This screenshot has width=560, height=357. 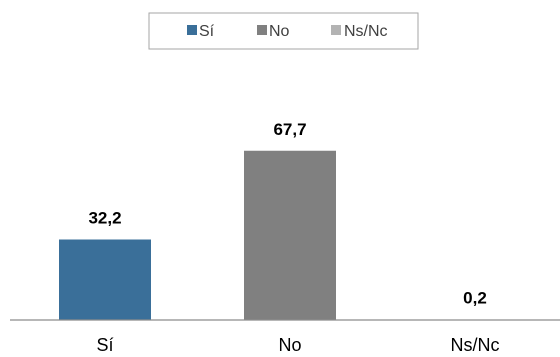 I want to click on legend-swatch-no, so click(x=262, y=30).